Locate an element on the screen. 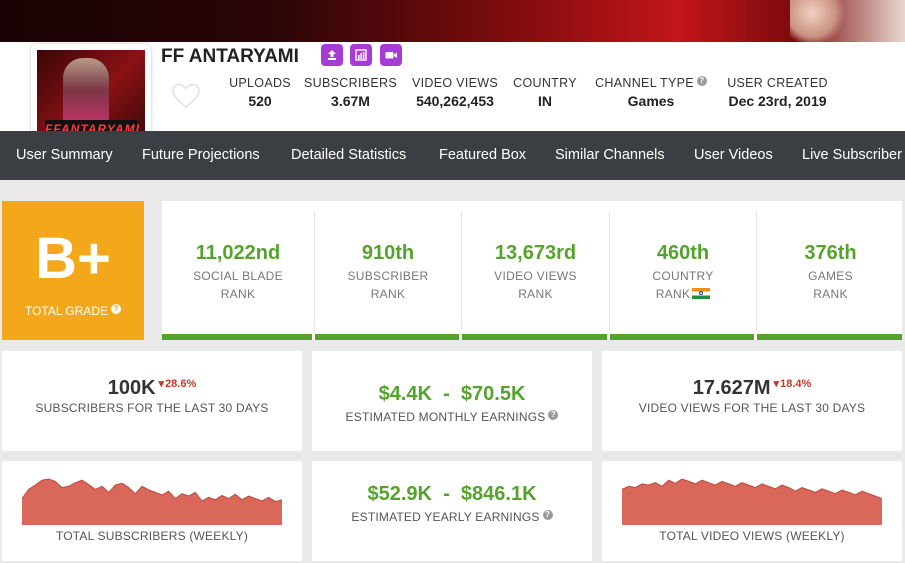 This screenshot has height=563, width=905. stat-label: UPLOADS is located at coordinates (260, 83).